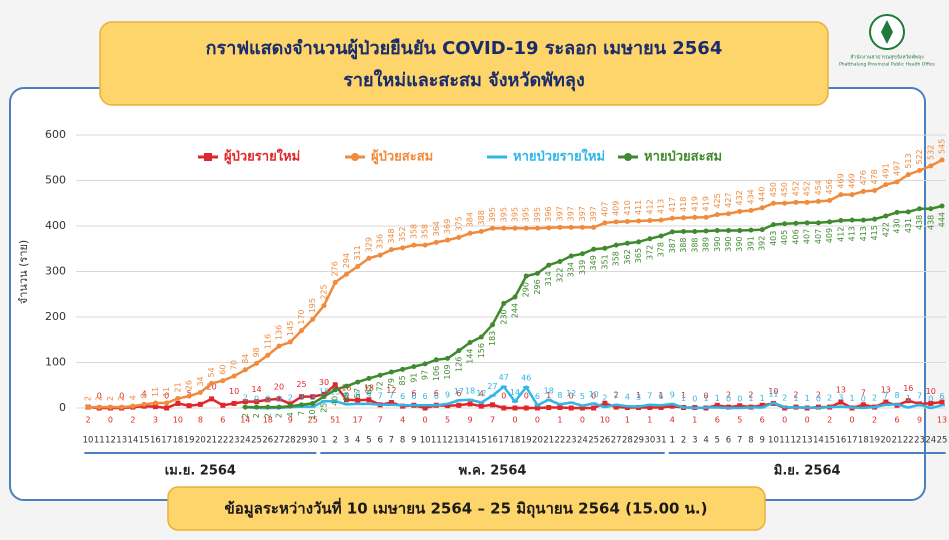 The image size is (949, 540). Describe the element at coordinates (739, 197) in the screenshot. I see `data-label: 432` at that location.